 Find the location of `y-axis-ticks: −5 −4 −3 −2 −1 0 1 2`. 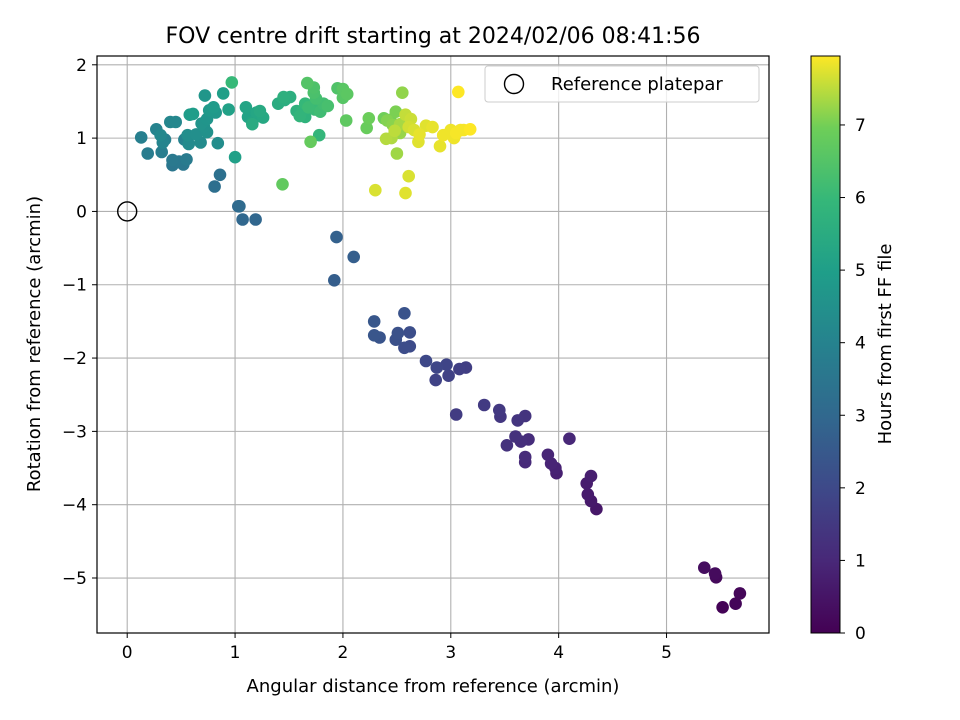

y-axis-ticks: −5 −4 −3 −2 −1 0 1 2 is located at coordinates (79, 322).